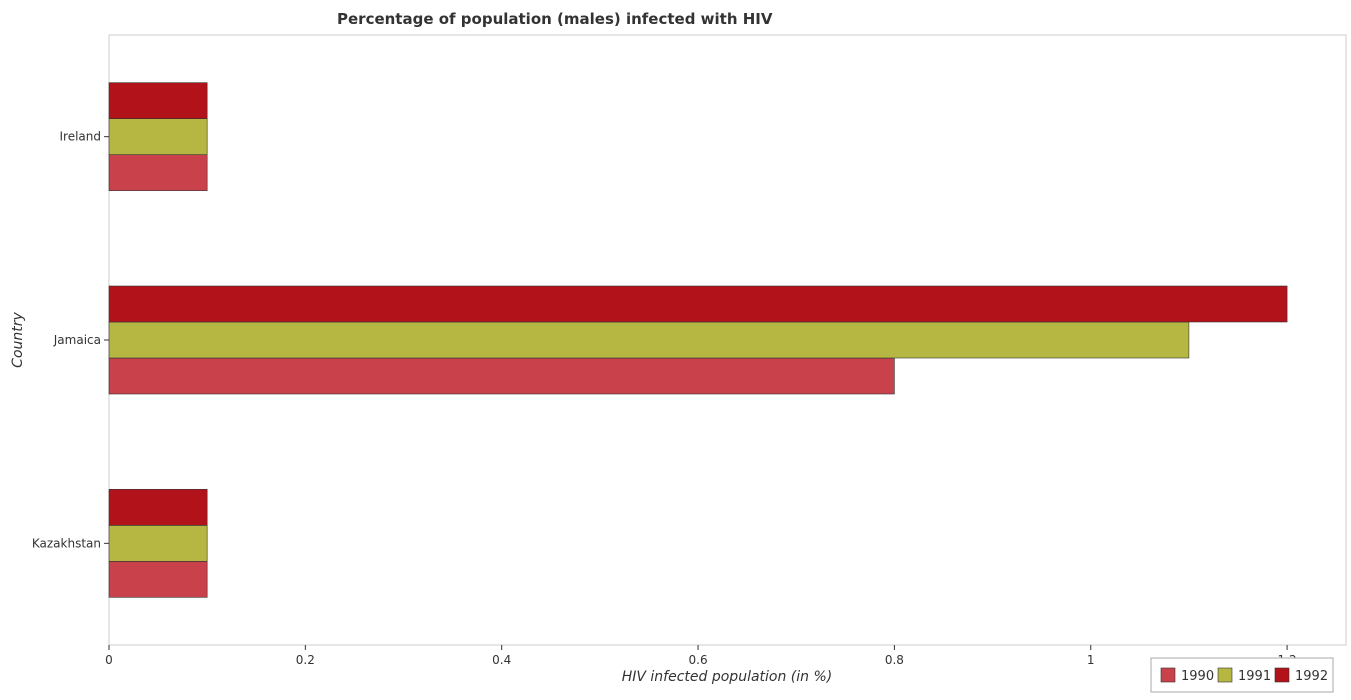  What do you see at coordinates (158, 579) in the screenshot?
I see `bar-kazakhstan-1990` at bounding box center [158, 579].